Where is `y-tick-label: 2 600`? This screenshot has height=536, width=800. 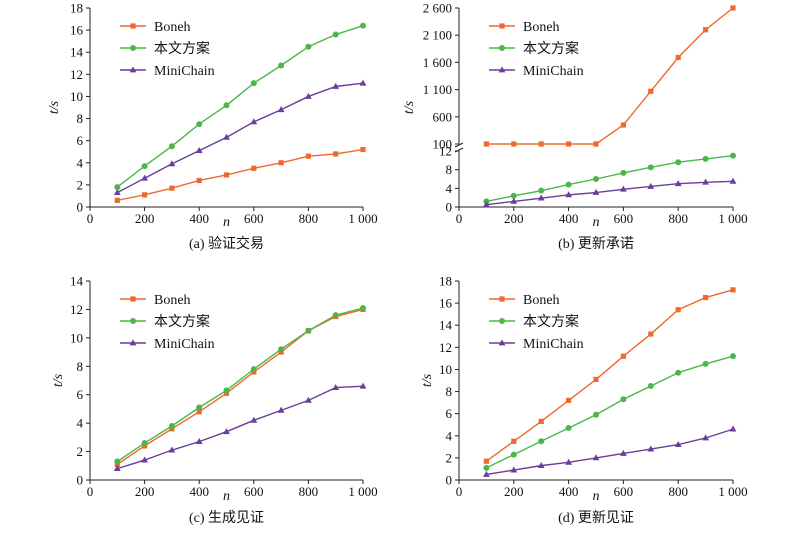
y-tick-label: 2 600 is located at coordinates (437, 8).